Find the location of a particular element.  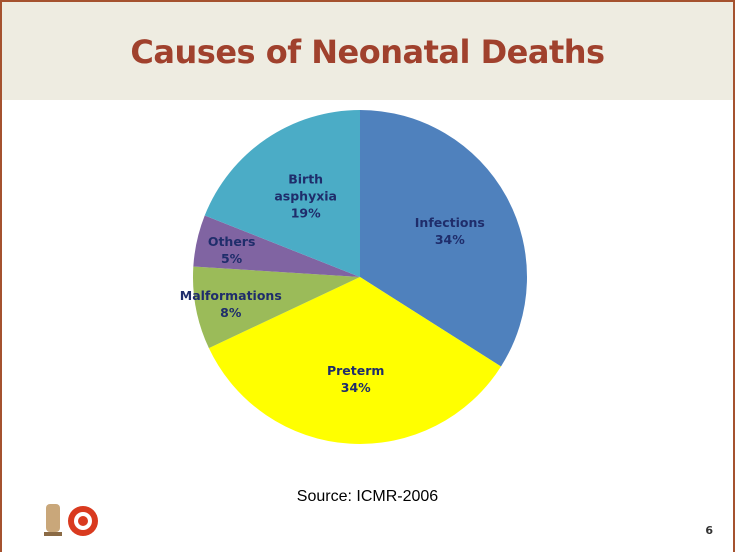

slice-category: Preterm is located at coordinates (355, 370).